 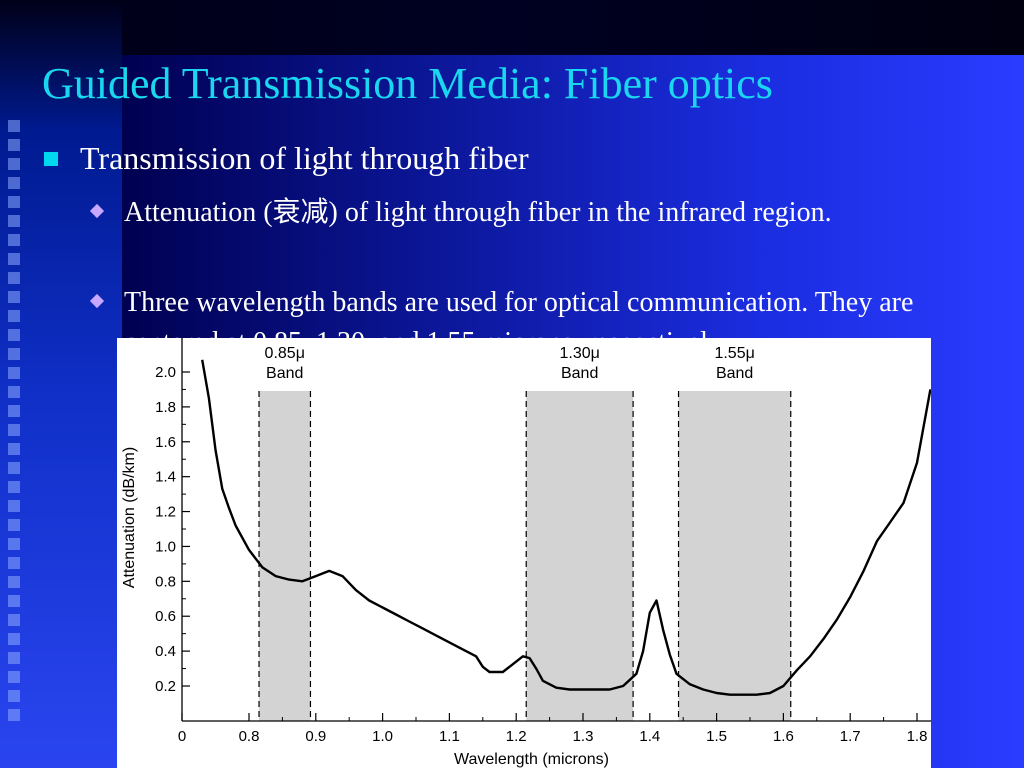 What do you see at coordinates (579, 373) in the screenshot?
I see `band-2-label: Band` at bounding box center [579, 373].